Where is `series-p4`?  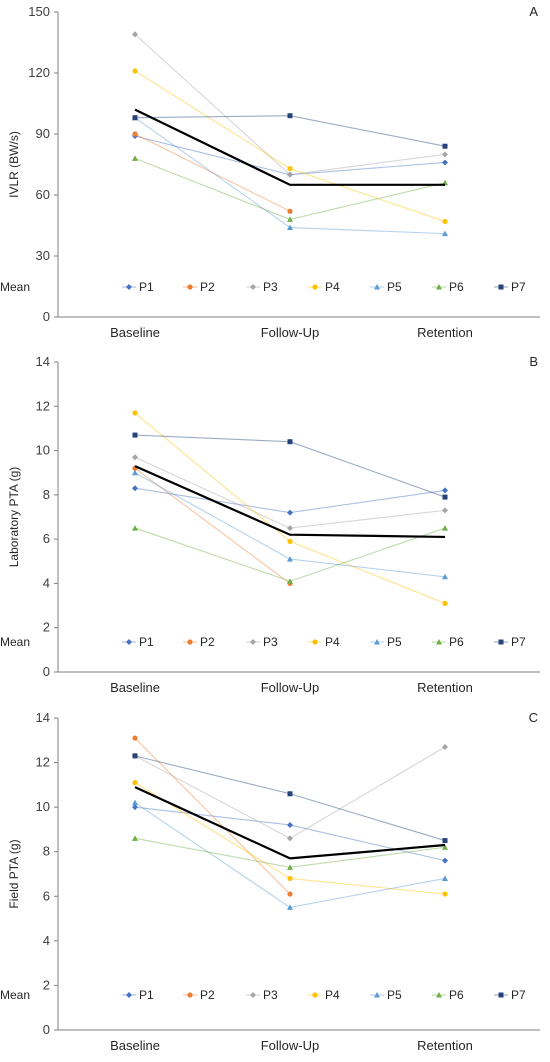 series-p4 is located at coordinates (290, 508).